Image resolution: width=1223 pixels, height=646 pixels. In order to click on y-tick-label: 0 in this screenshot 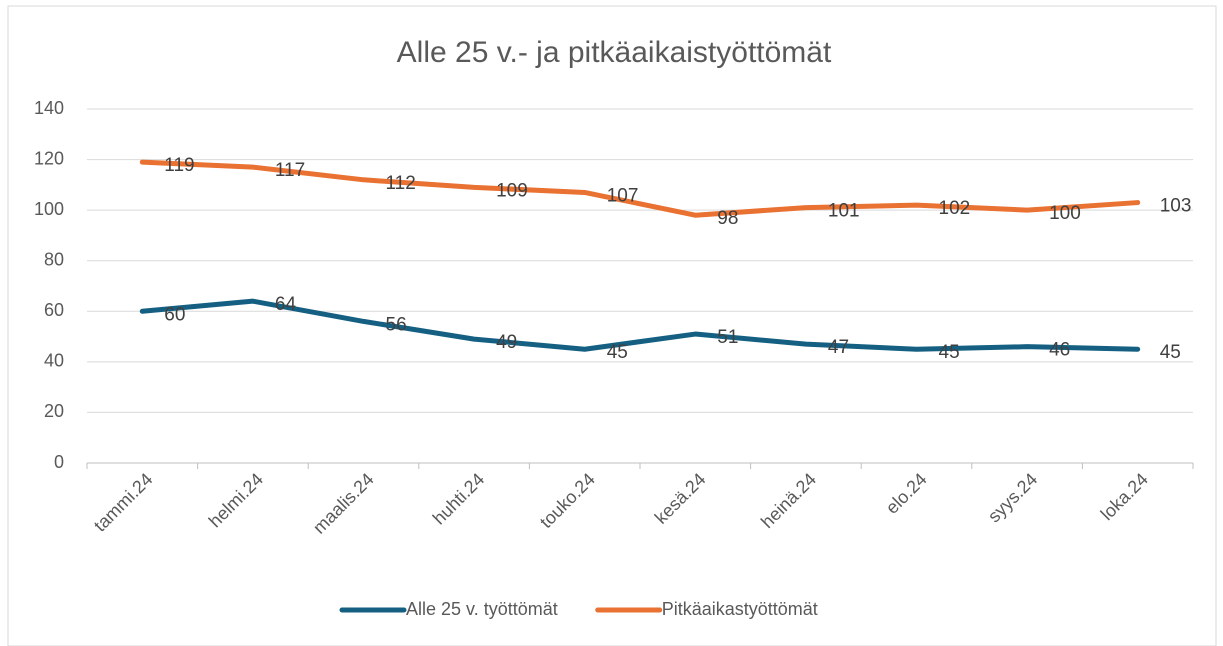, I will do `click(59, 462)`.